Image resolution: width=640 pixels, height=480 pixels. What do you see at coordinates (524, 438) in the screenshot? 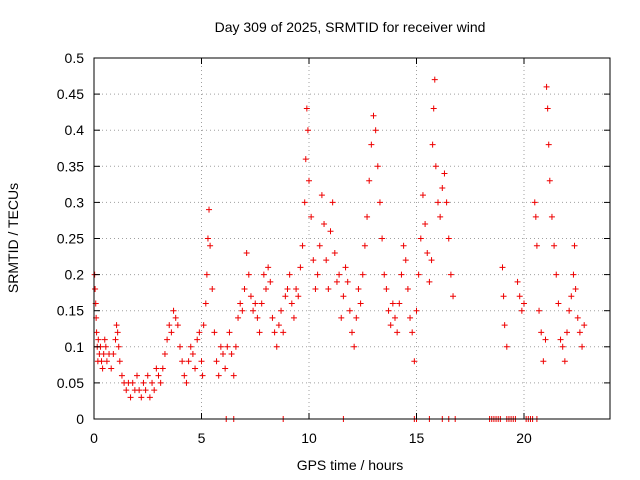
I see `x-tick-label: 20` at bounding box center [524, 438].